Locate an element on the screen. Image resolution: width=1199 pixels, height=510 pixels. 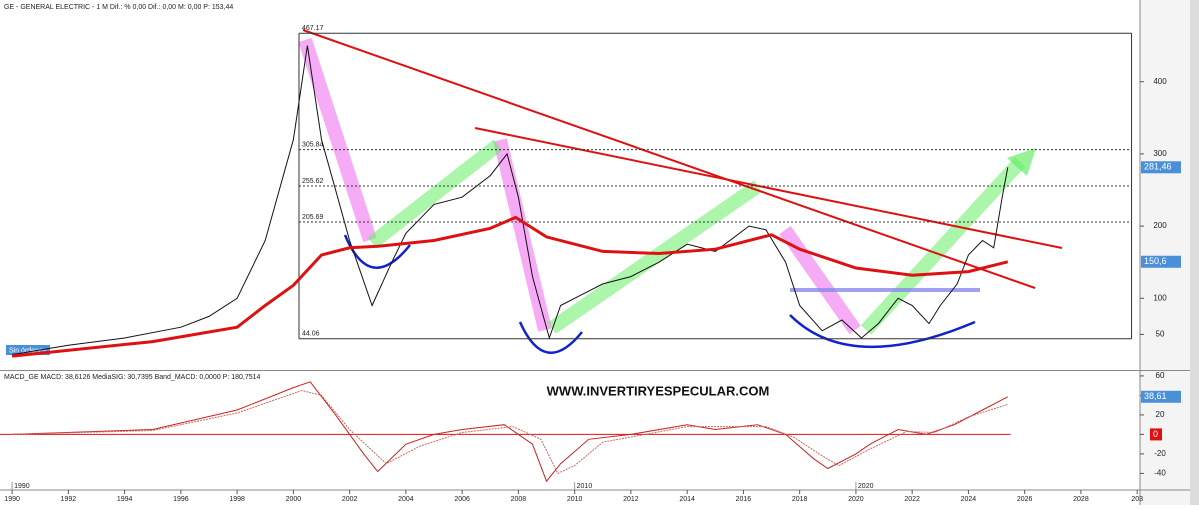
x-tick-label: 1996 is located at coordinates (181, 499).